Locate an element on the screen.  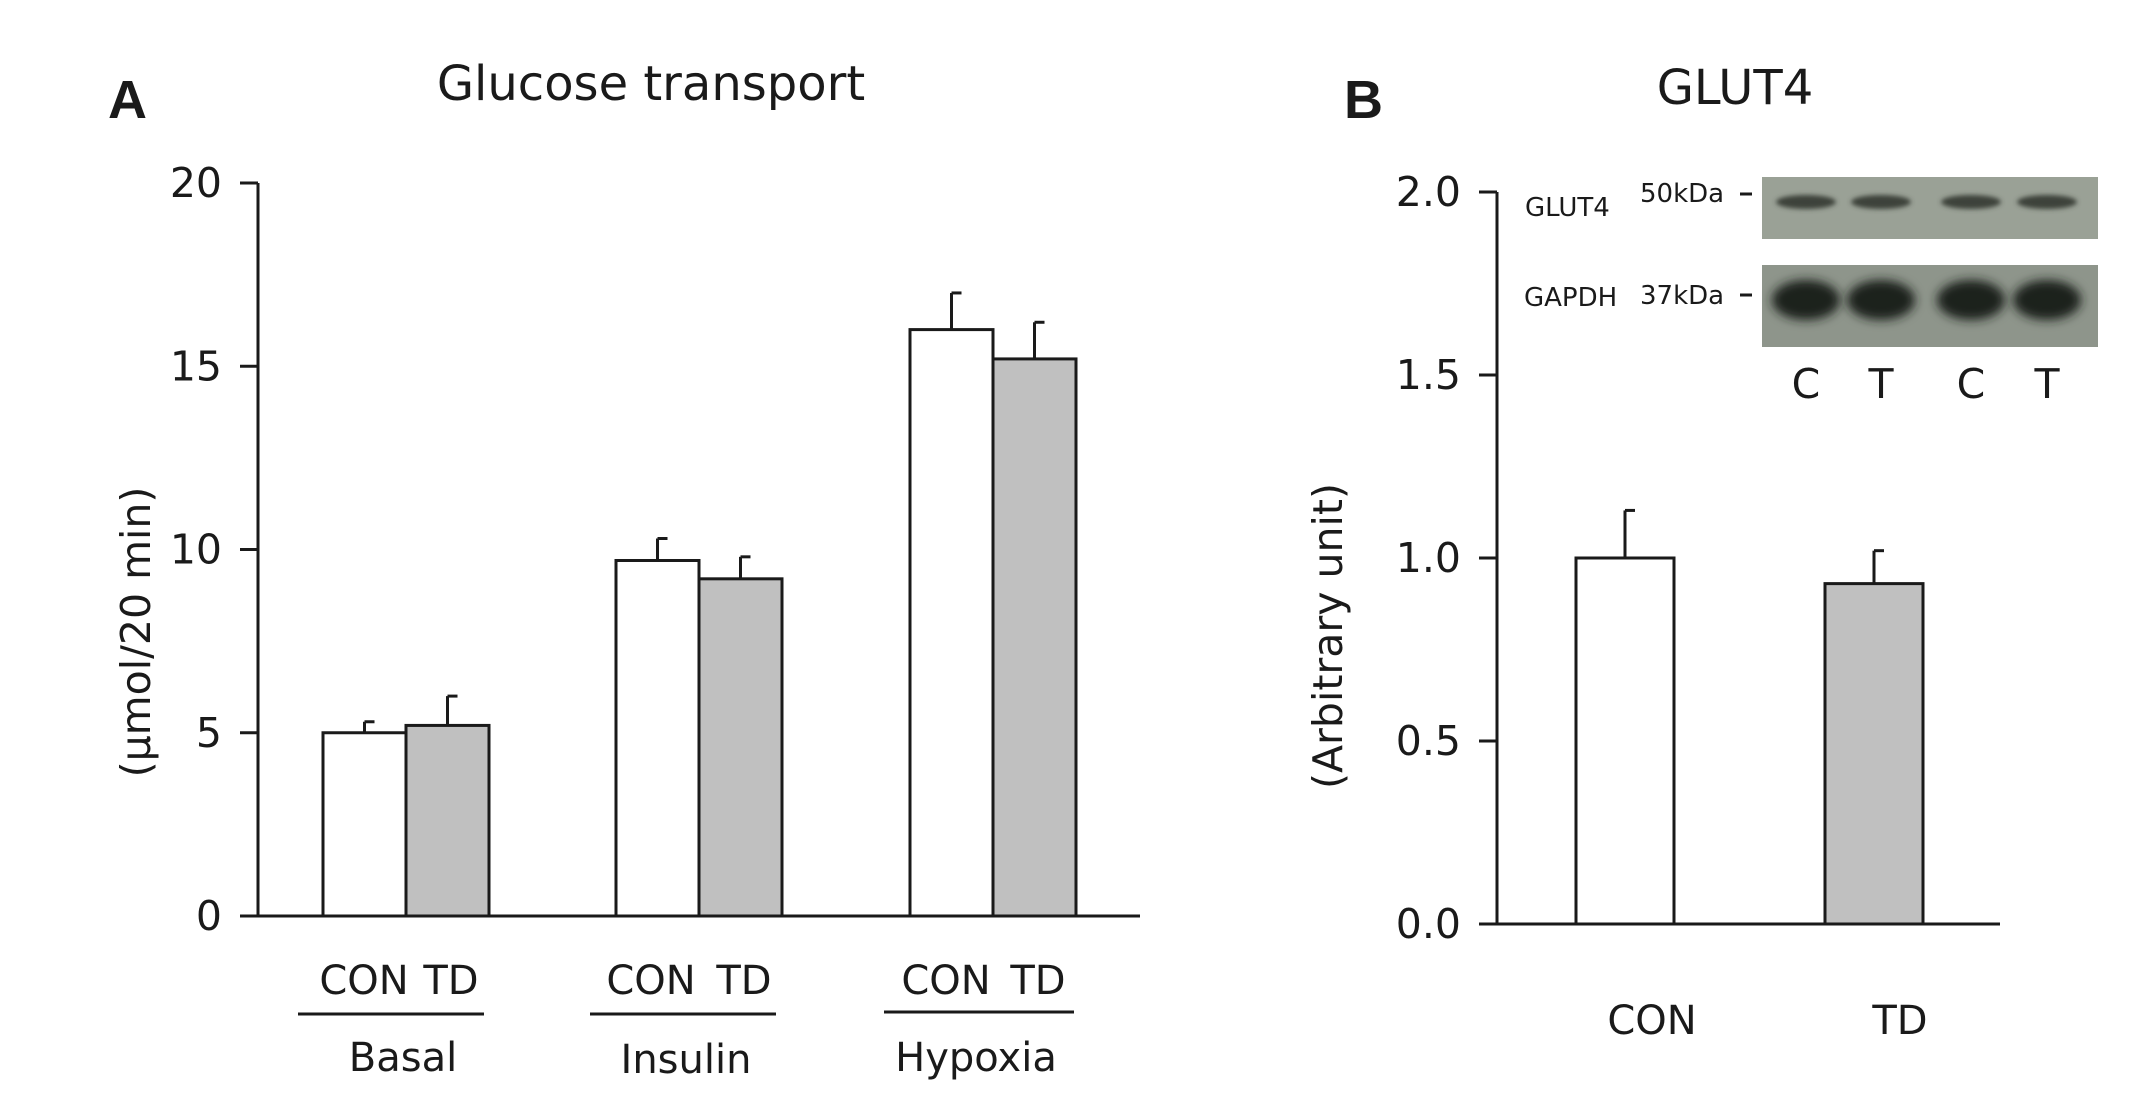
y-ticks-b: 0.0 0.5 1.0 1.5 2.0 is located at coordinates (1446, 558).